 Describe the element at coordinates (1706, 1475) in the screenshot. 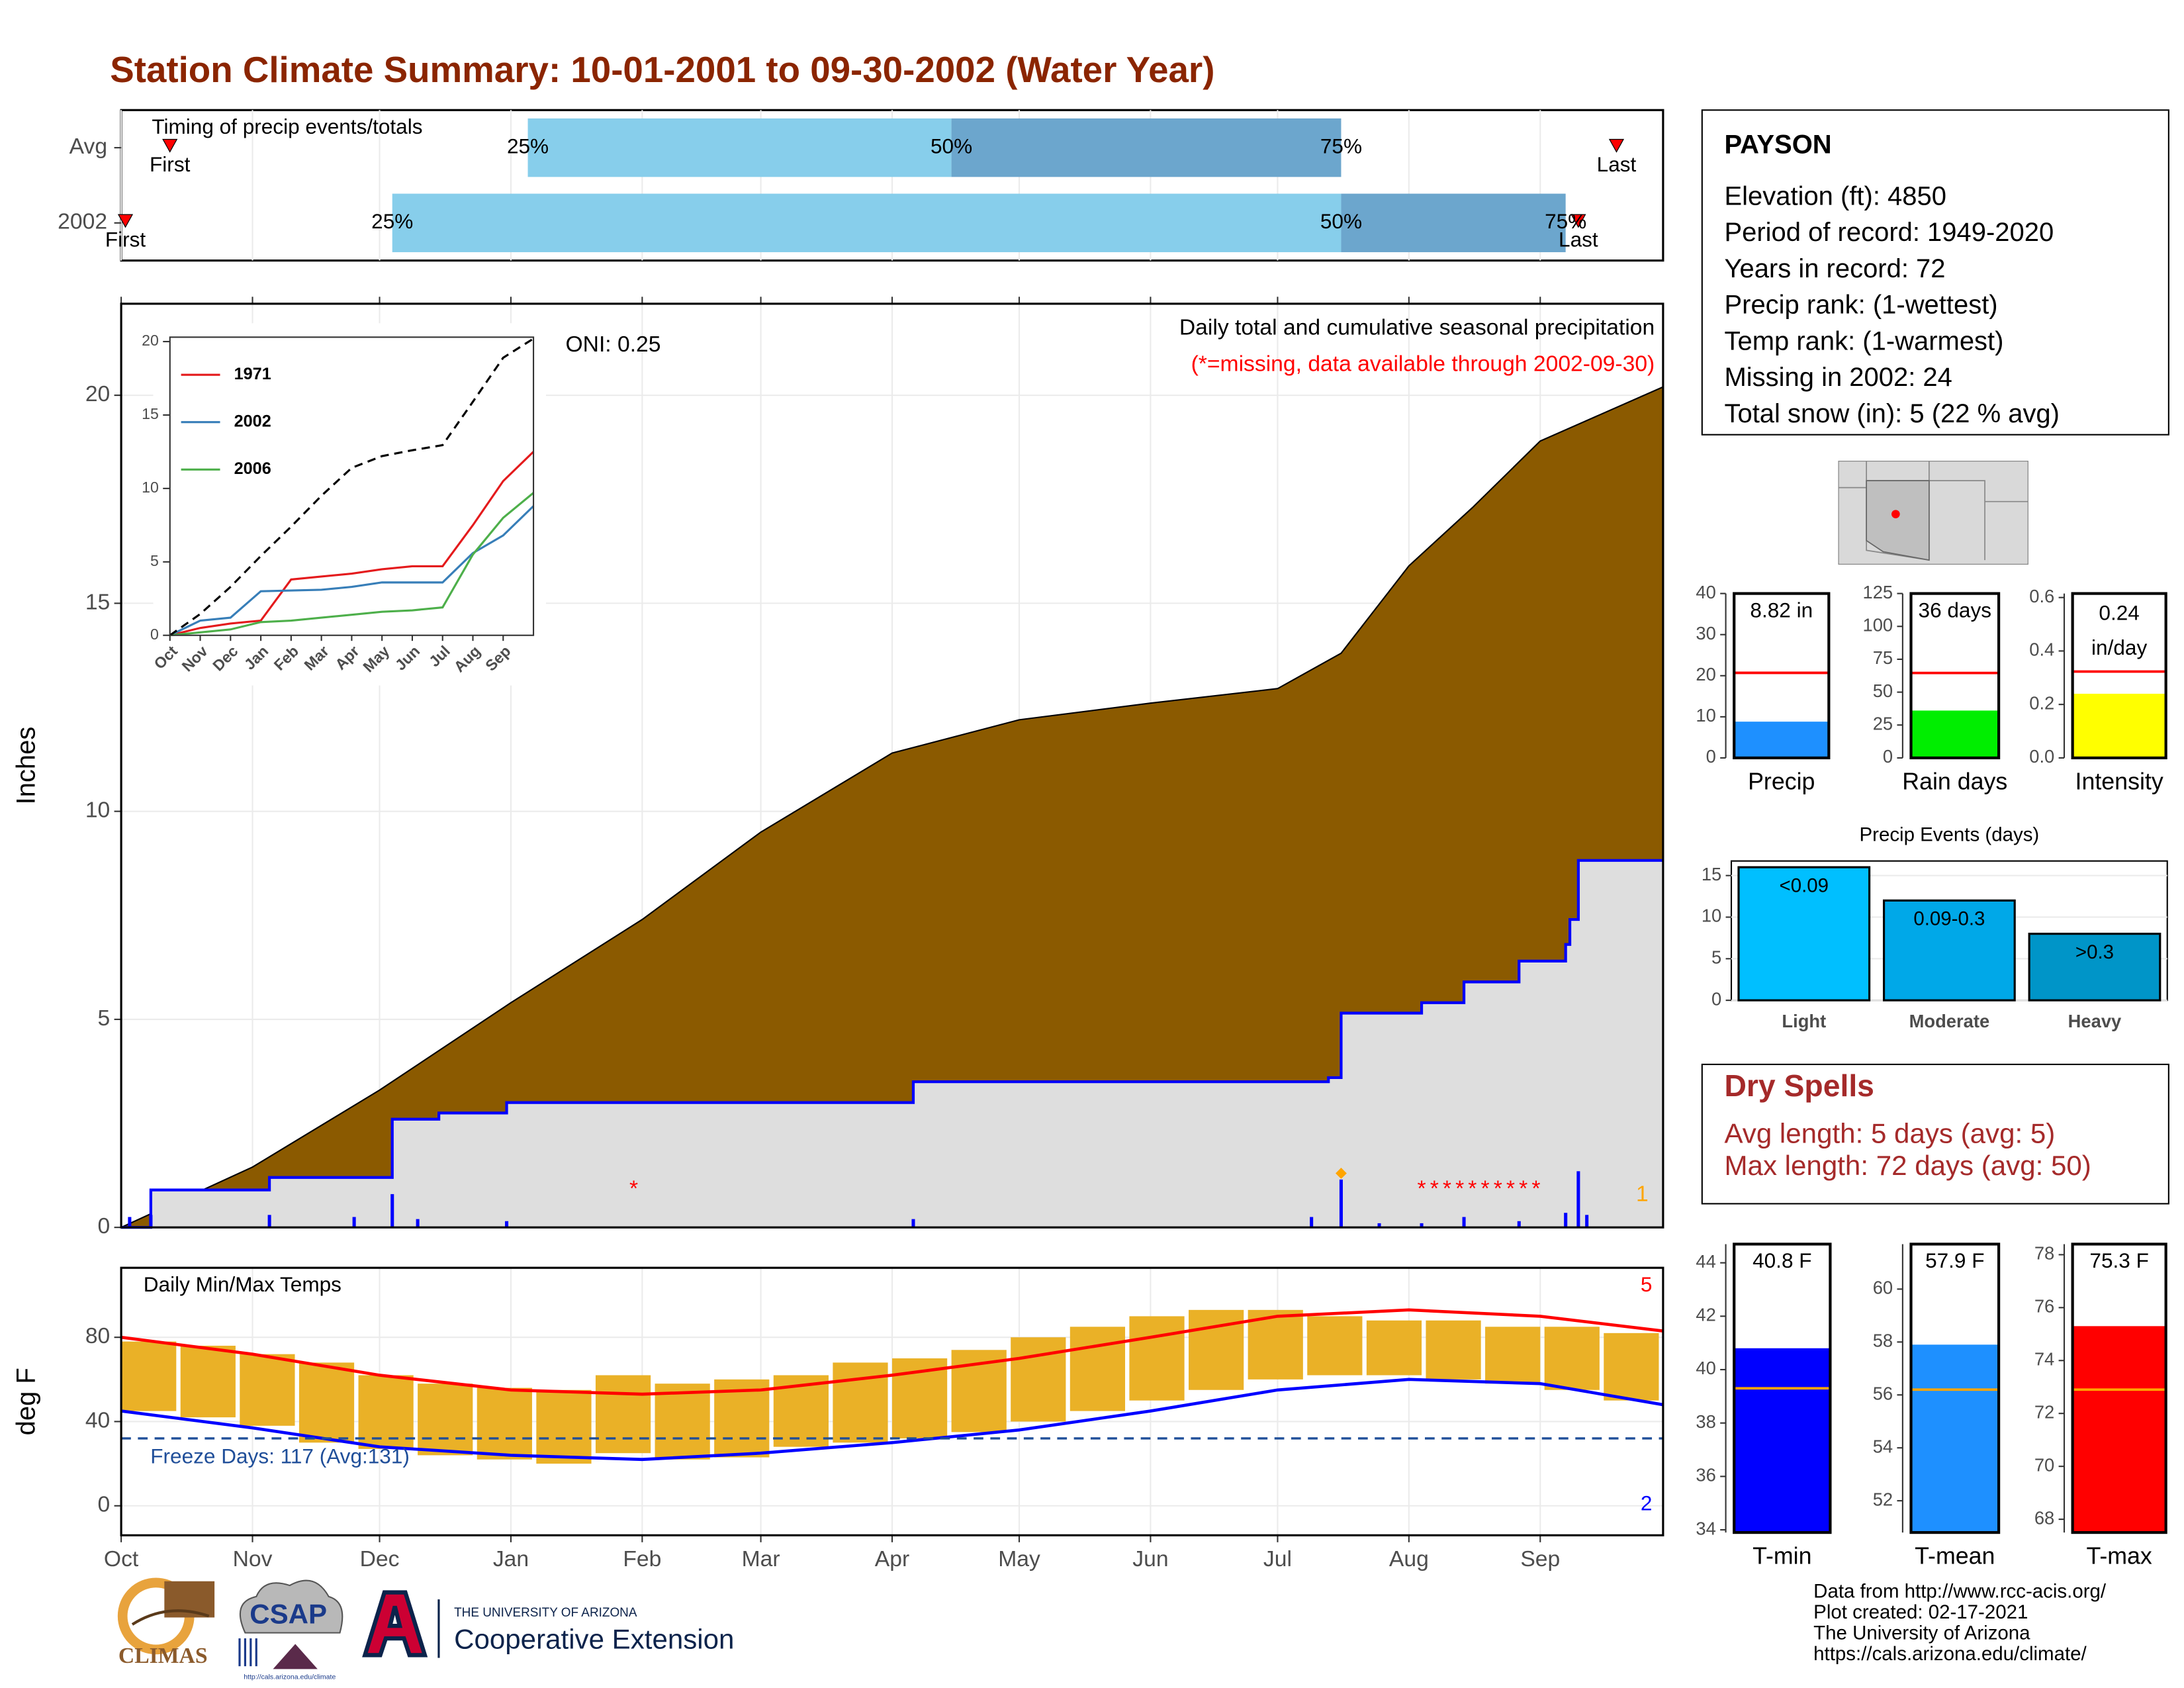

I see `y-tick-label: 36` at that location.